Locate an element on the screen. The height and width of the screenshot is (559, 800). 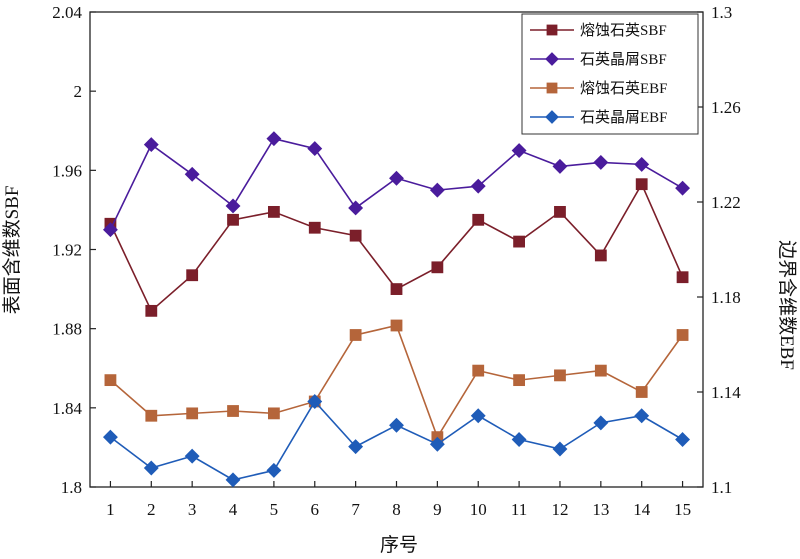
legend-label: 熔蚀石英SBF is located at coordinates (623, 30).